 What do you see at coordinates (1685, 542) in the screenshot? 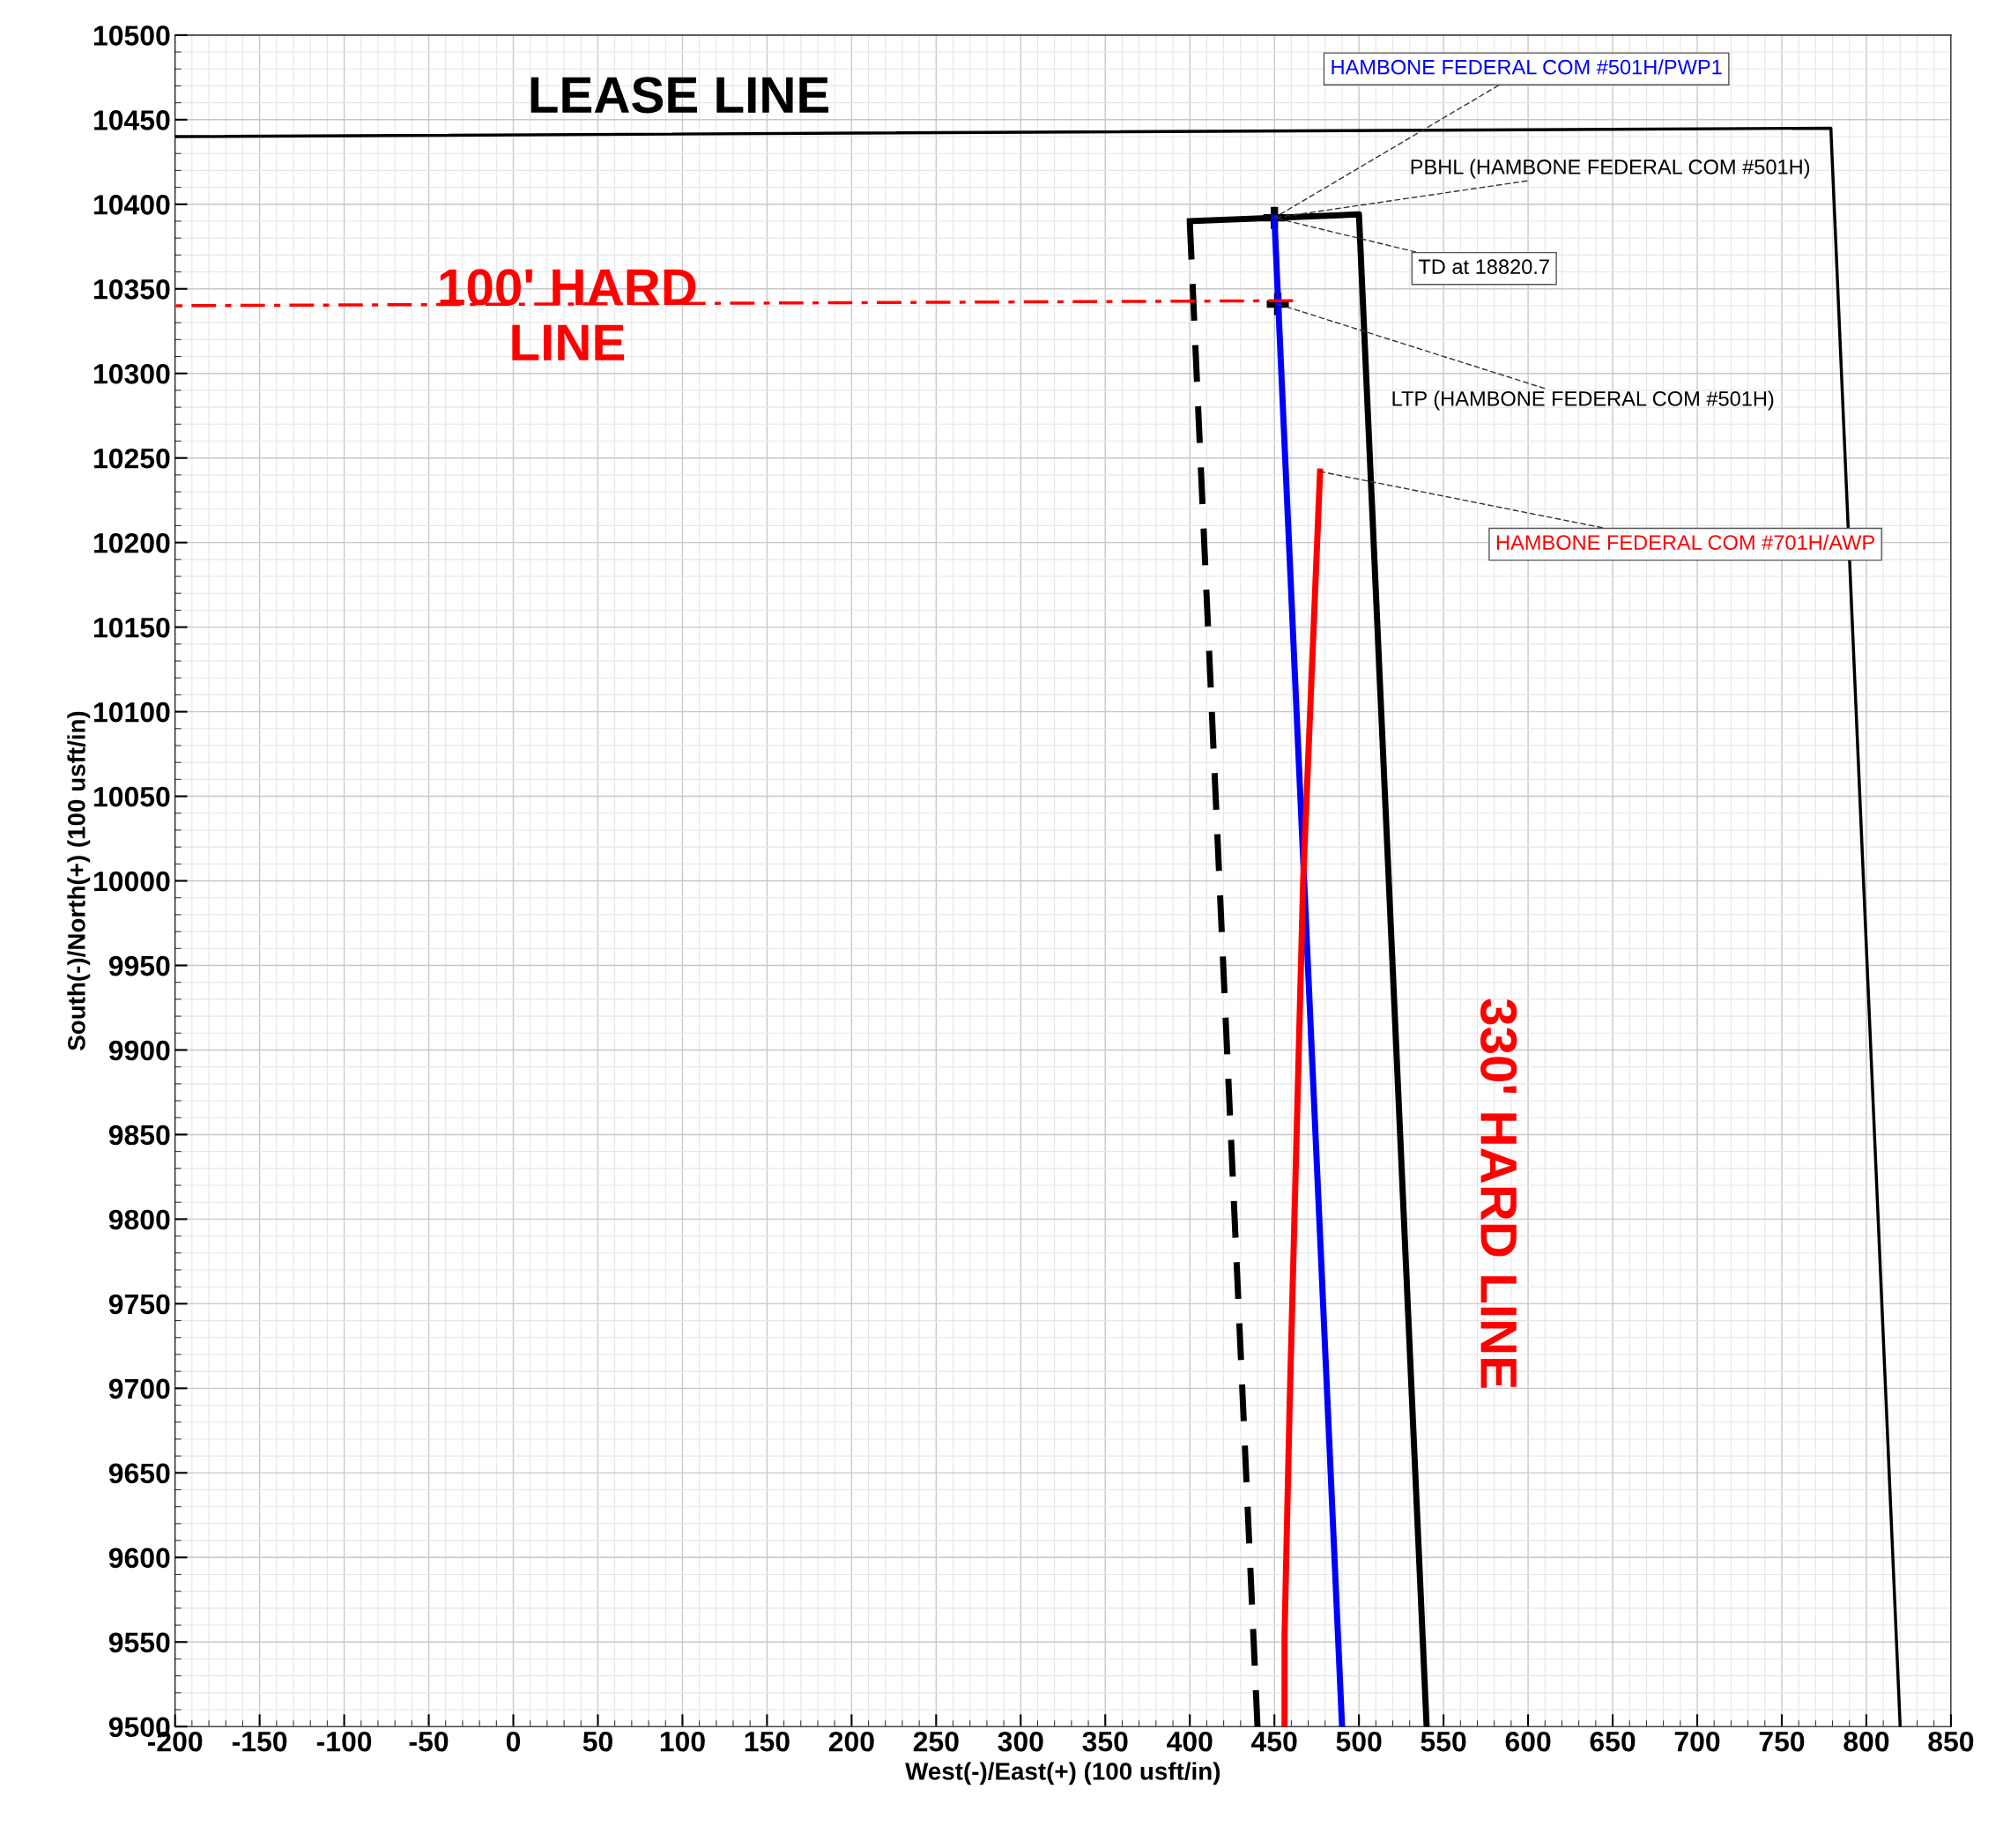
I see `annotation: HAMBONE FEDERAL COM #701H/AWP` at bounding box center [1685, 542].